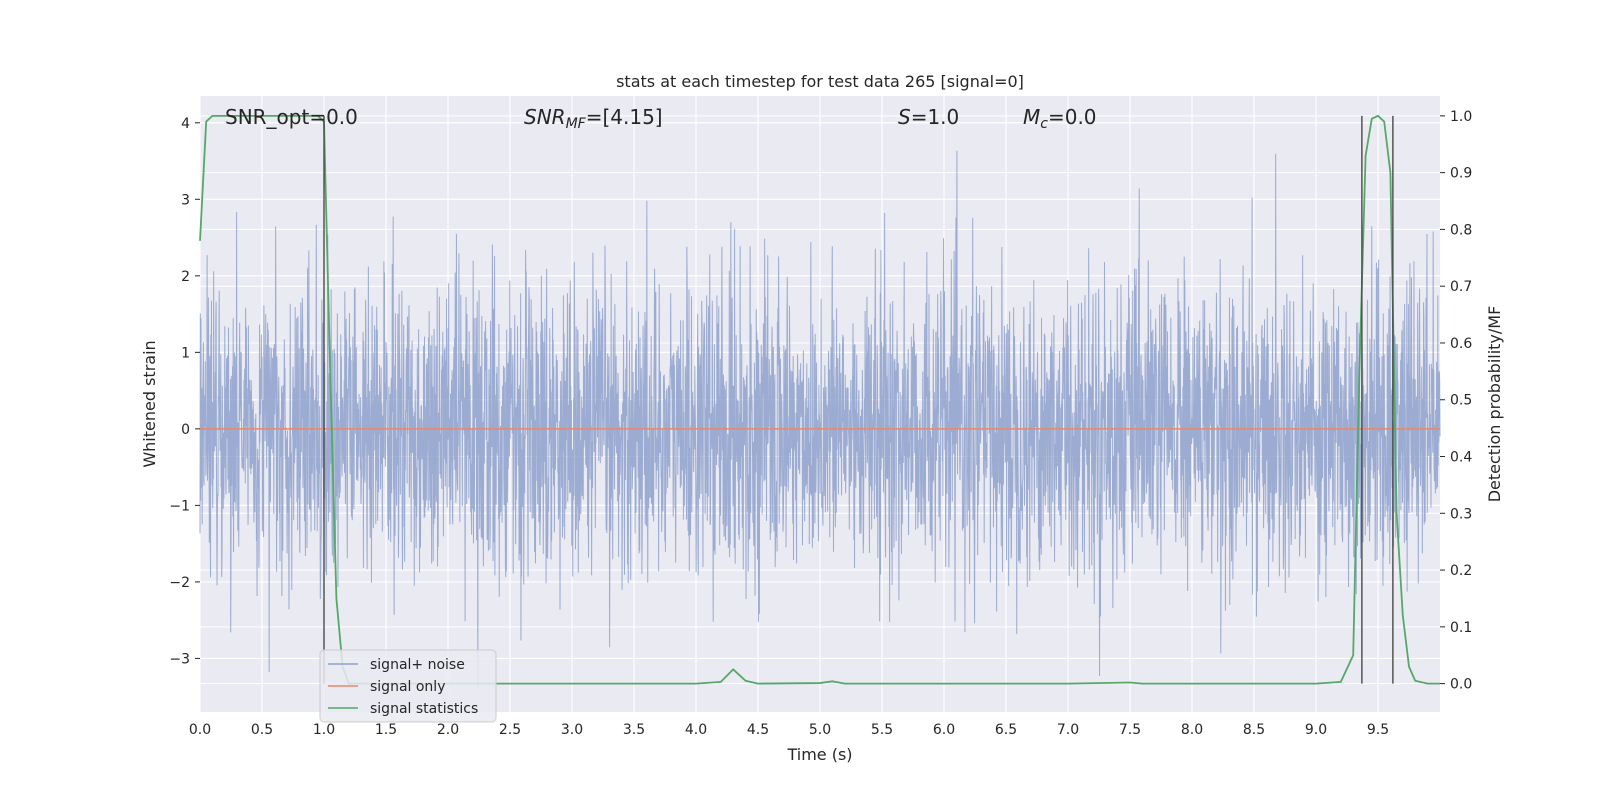  Describe the element at coordinates (819, 754) in the screenshot. I see `x-axis-label: Time (s)` at that location.